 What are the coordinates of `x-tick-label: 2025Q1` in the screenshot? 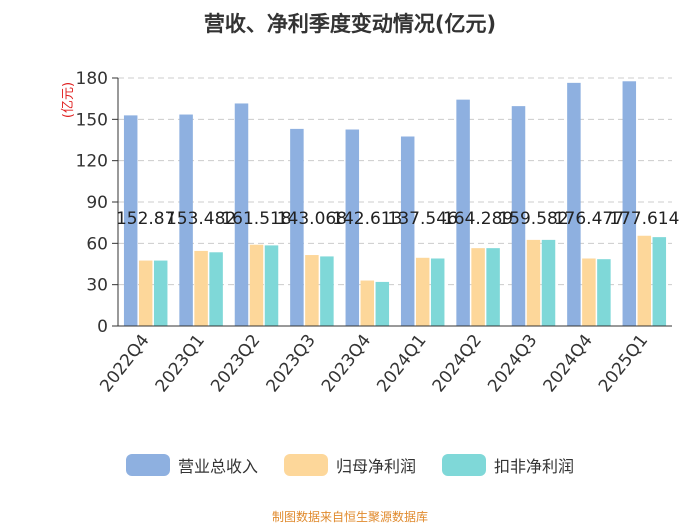 It's located at (623, 363).